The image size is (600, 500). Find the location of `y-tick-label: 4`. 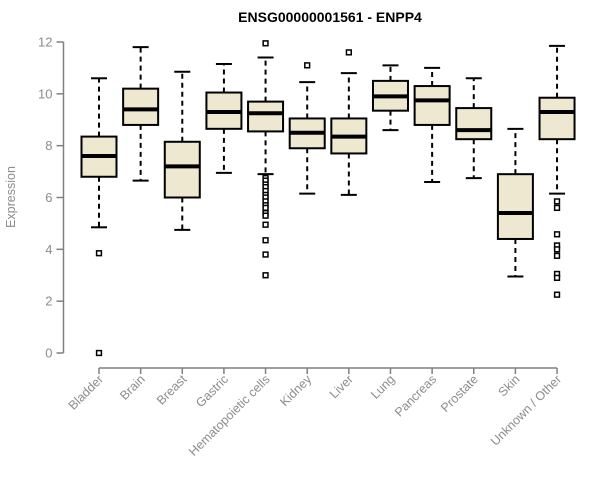

y-tick-label: 4 is located at coordinates (48, 249).